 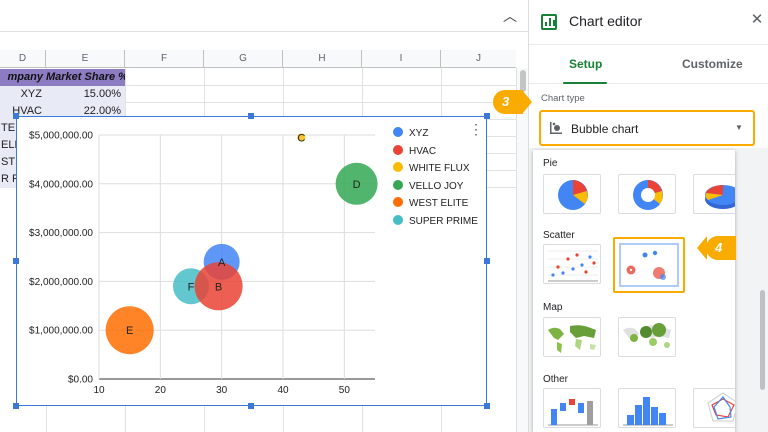 I want to click on chart-option-bubble, so click(x=649, y=265).